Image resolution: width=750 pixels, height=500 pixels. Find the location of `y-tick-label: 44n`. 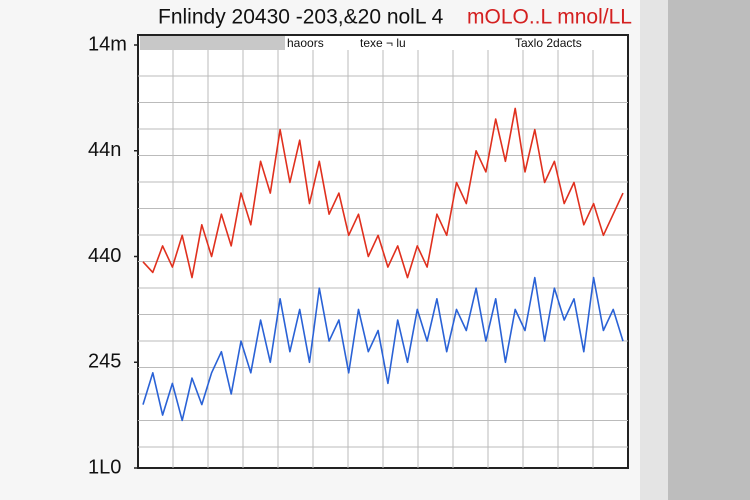

y-tick-label: 44n is located at coordinates (104, 150).